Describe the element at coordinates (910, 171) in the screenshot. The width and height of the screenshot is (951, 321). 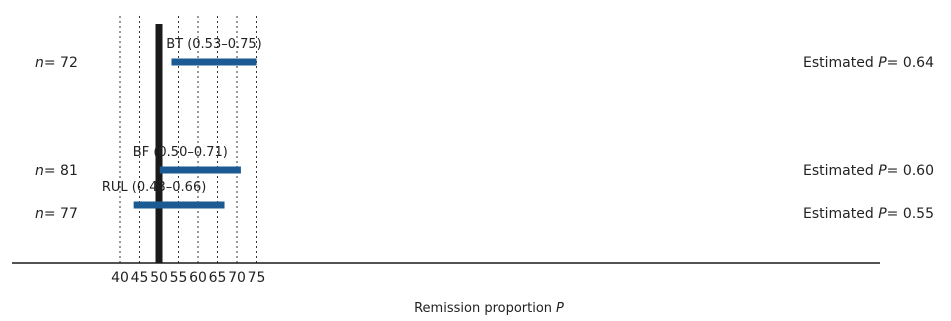
I see `estimate-value: = 0.60` at that location.